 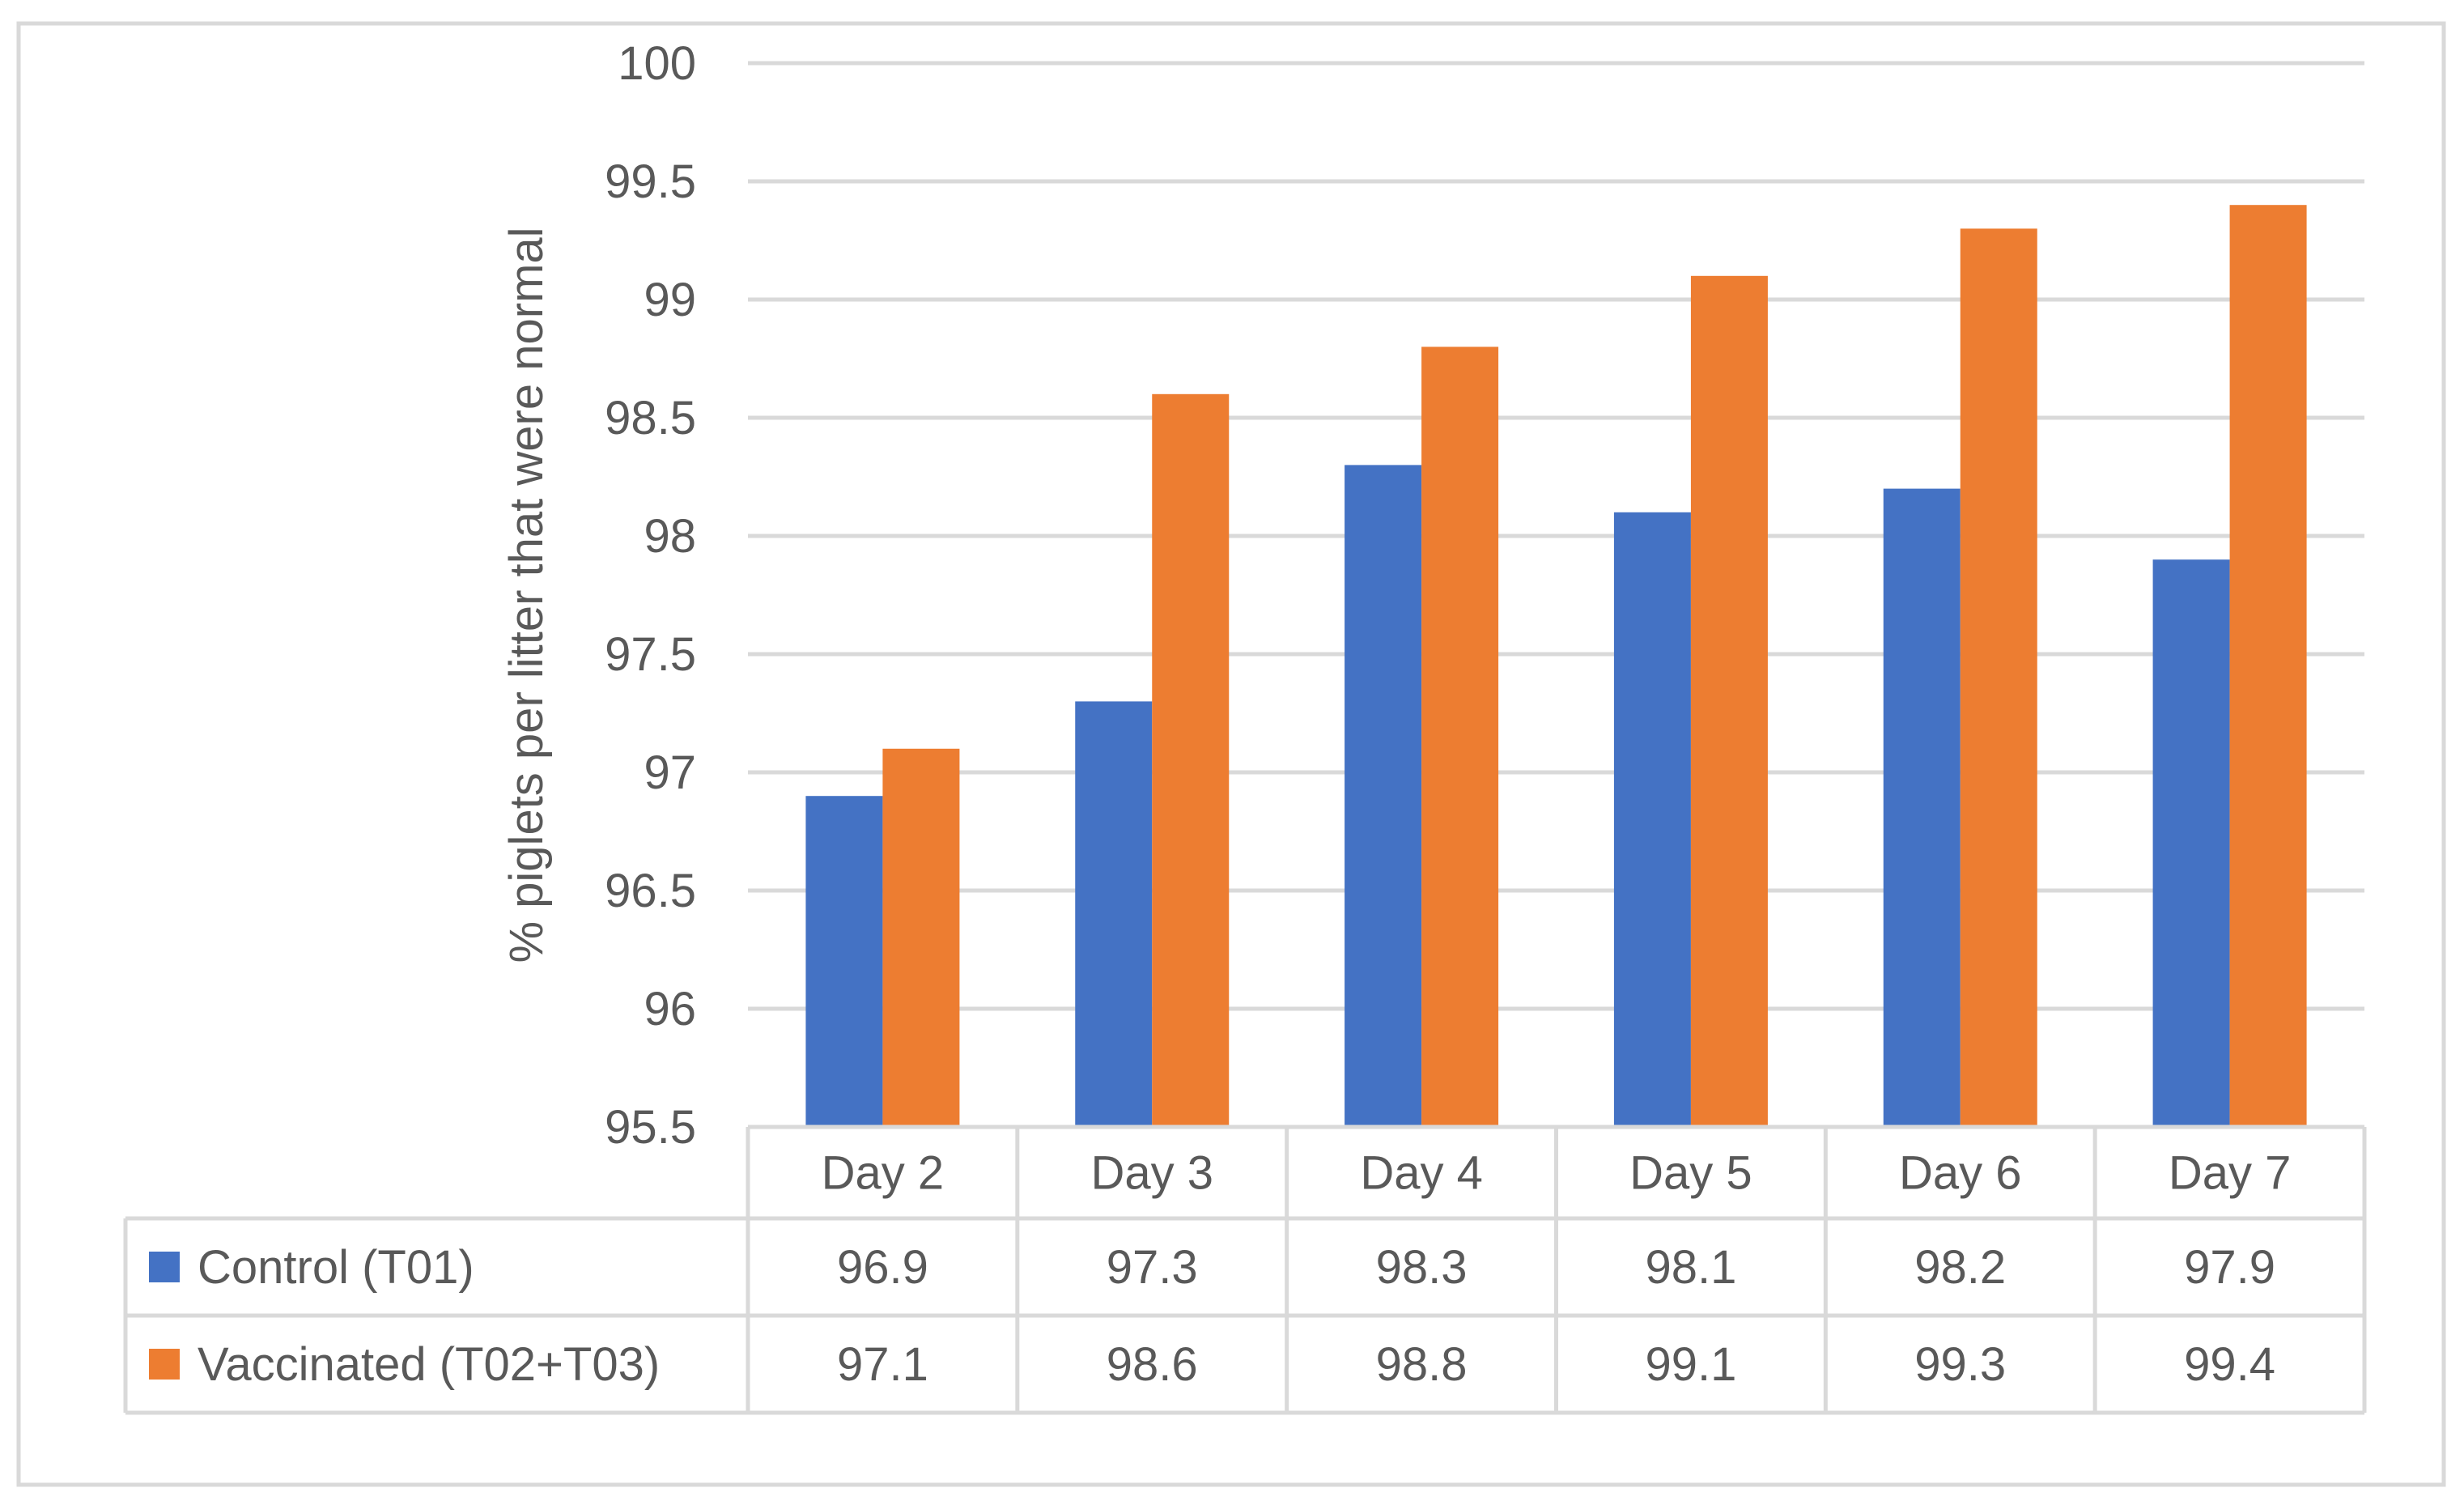 I want to click on y-tick-label: 96.5, so click(x=650, y=891).